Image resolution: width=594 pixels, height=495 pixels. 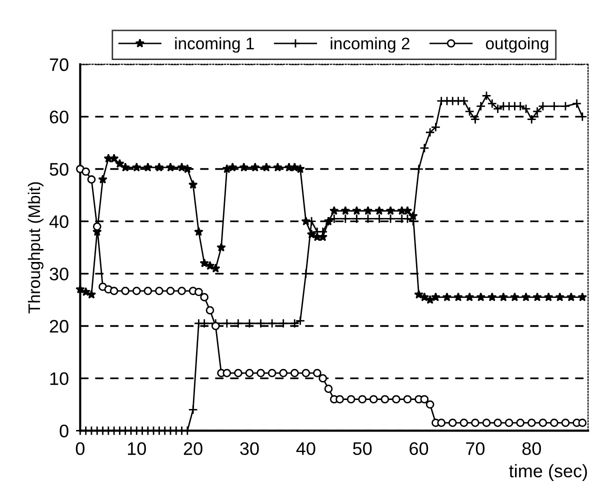 I want to click on x-tick-label: 30, so click(x=249, y=449).